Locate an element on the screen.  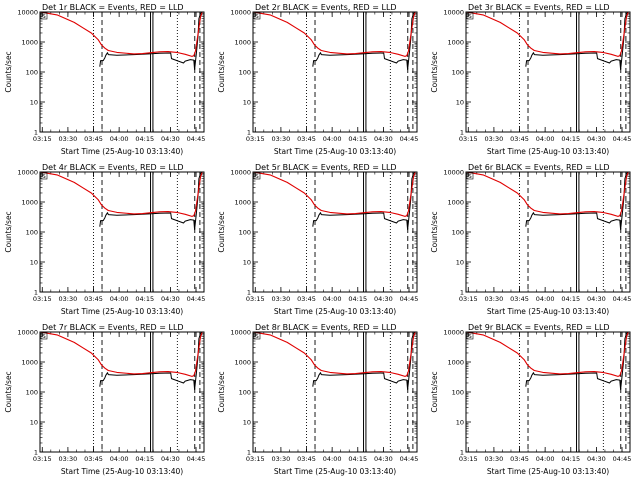
chart-title: Det 7r BLACK = Events, RED = LLD is located at coordinates (113, 327).